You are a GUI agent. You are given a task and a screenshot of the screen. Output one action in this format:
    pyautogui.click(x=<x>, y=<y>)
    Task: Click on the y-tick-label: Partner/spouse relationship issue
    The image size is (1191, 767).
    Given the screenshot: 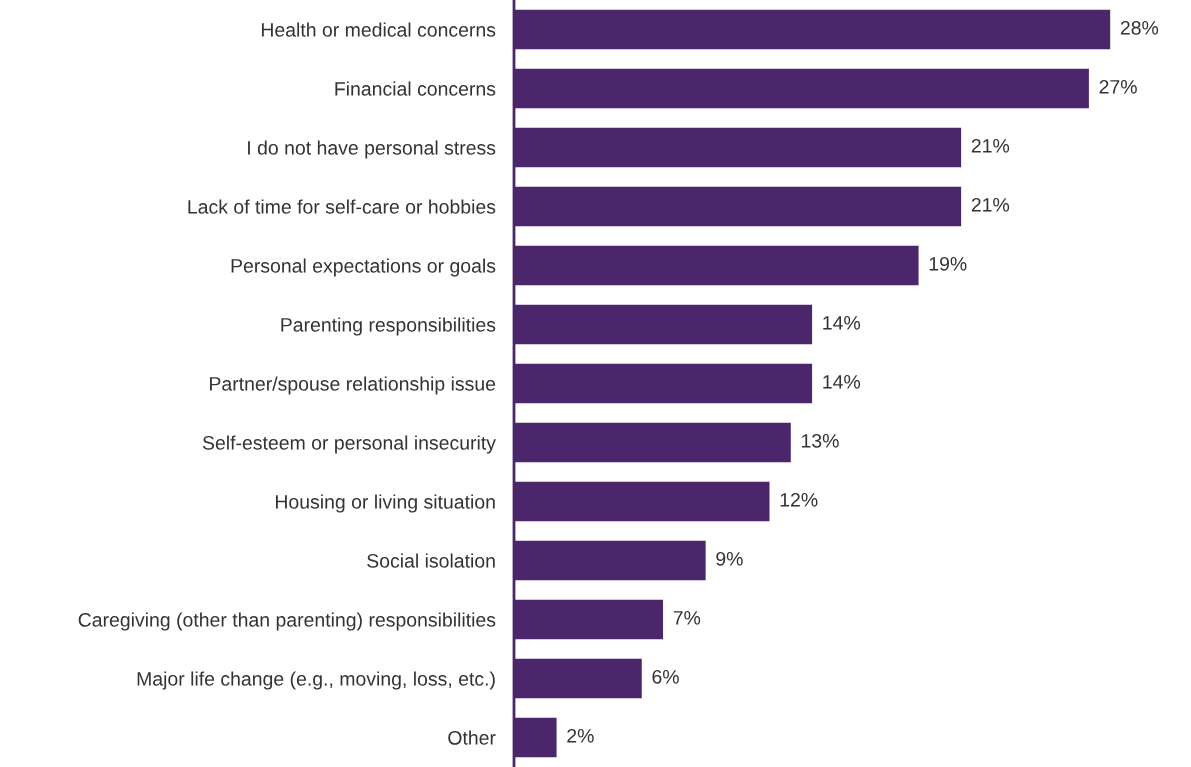 What is the action you would take?
    pyautogui.click(x=353, y=385)
    